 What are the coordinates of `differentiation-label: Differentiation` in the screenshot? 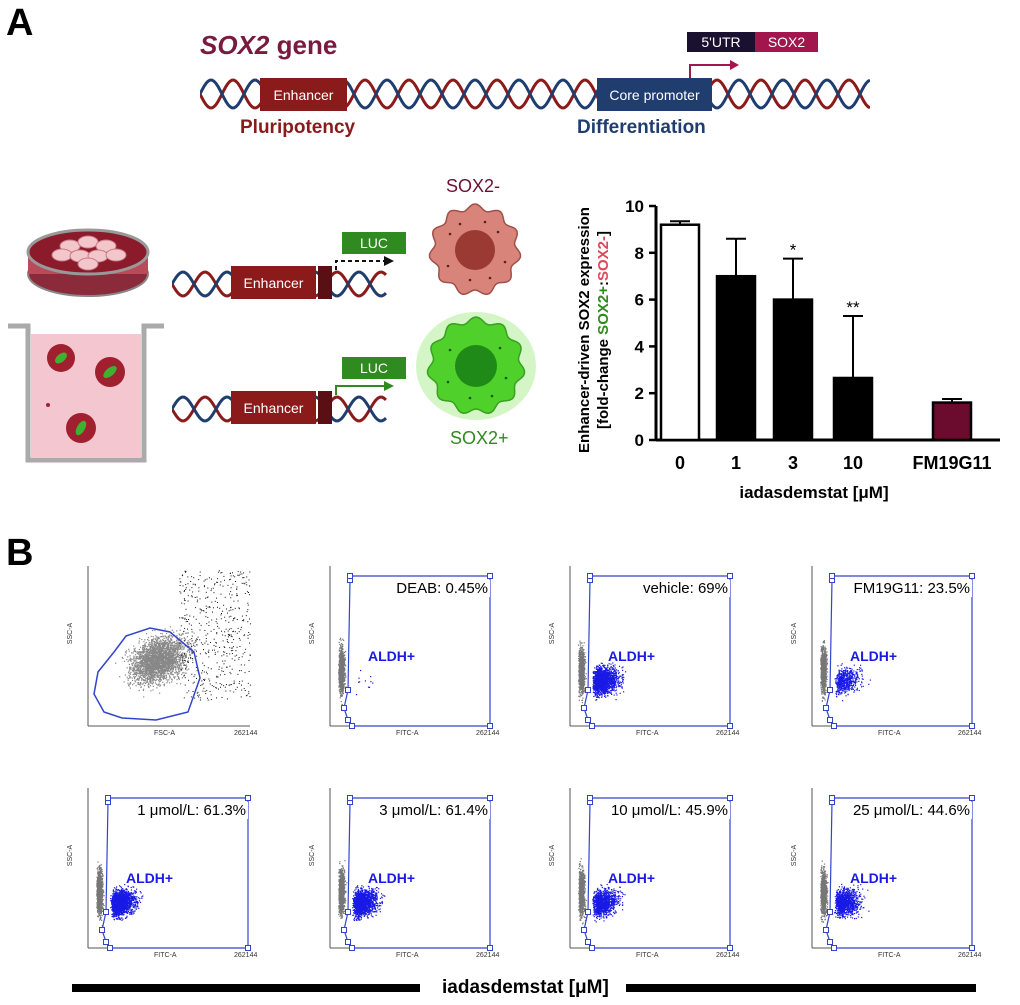 It's located at (641, 127).